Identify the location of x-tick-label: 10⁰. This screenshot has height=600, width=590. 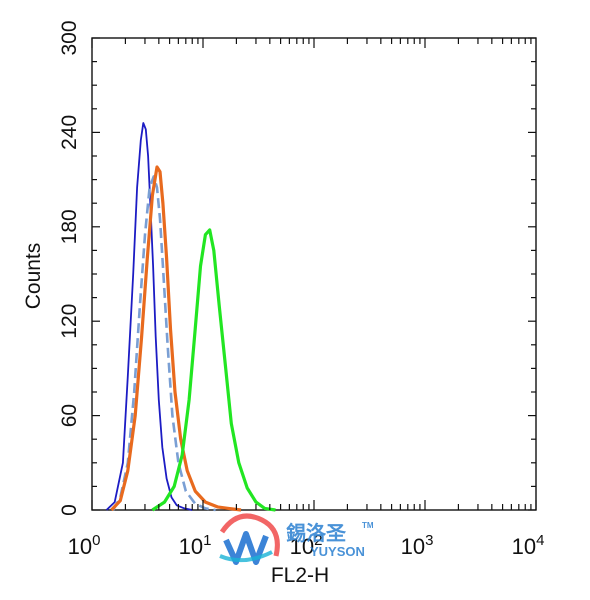
(84, 545).